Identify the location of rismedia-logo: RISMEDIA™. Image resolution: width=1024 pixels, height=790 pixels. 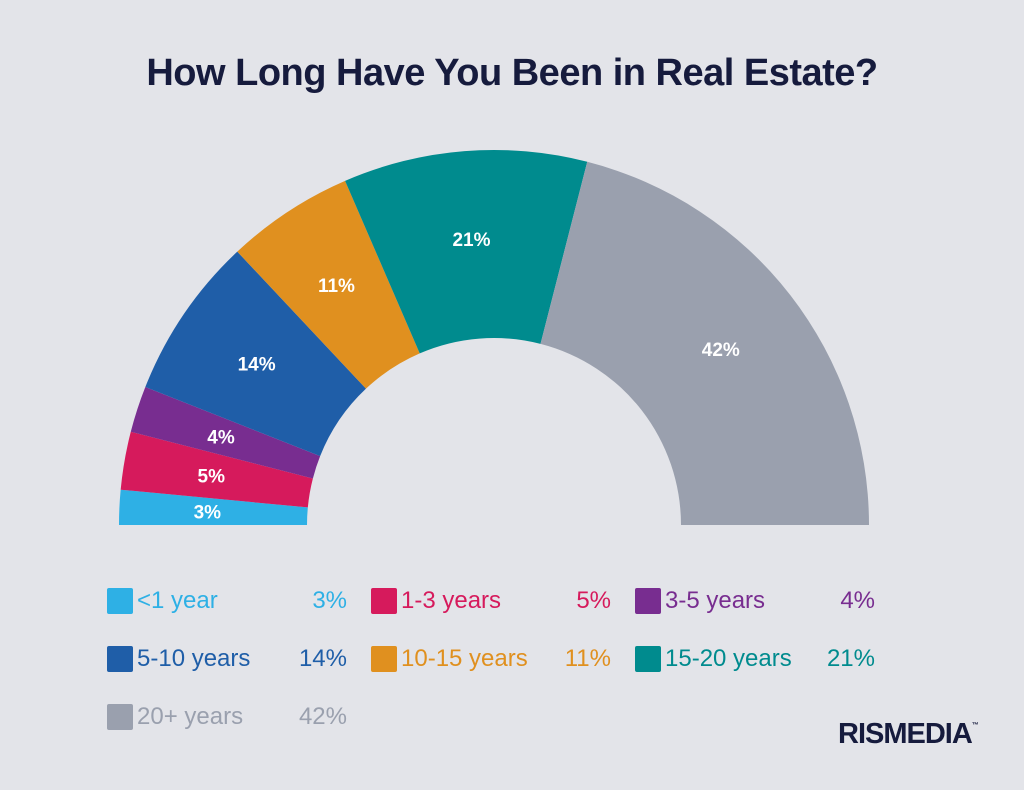
(908, 734).